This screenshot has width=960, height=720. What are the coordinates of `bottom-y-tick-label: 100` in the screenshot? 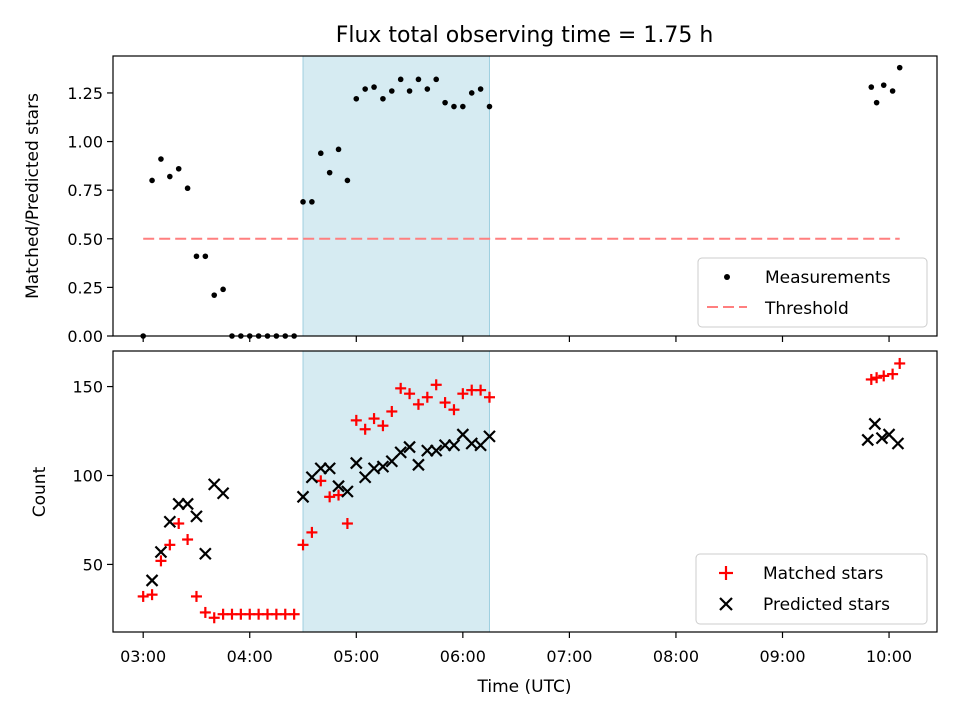 It's located at (87, 475).